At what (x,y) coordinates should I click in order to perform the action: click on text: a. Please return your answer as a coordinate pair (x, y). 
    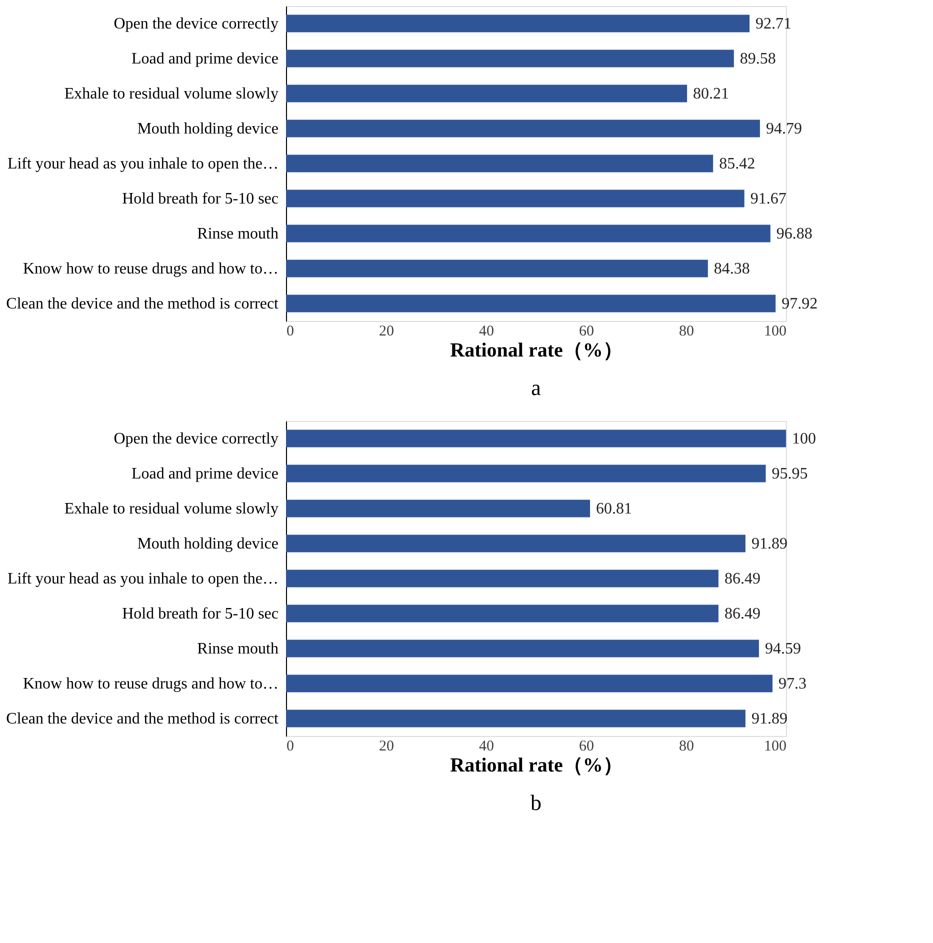
    Looking at the image, I should click on (536, 387).